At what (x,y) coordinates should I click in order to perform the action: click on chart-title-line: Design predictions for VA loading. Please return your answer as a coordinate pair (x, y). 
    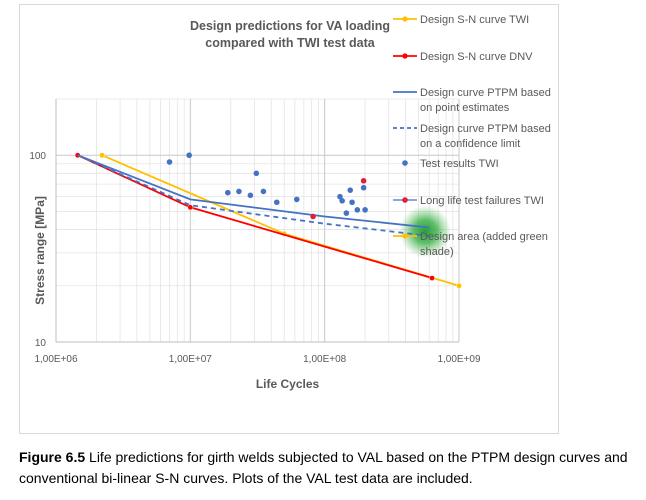
    Looking at the image, I should click on (290, 26).